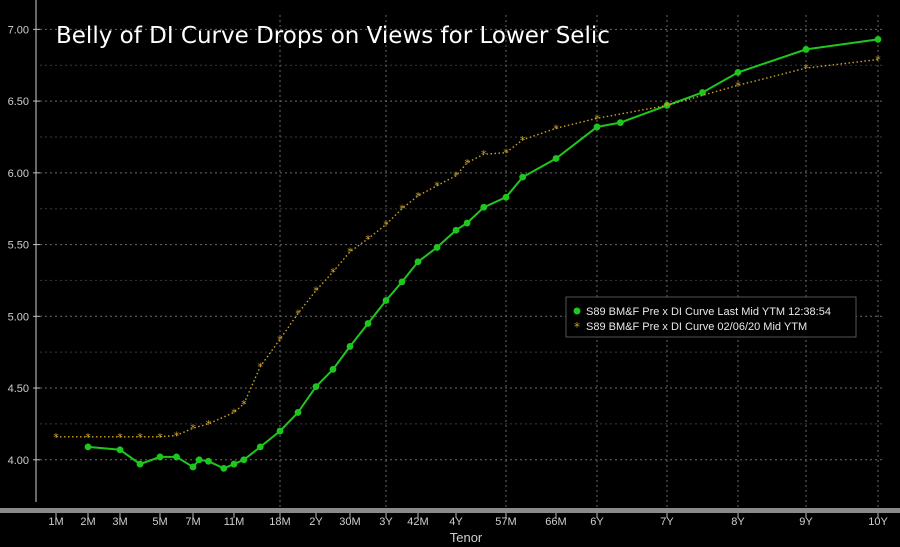 The height and width of the screenshot is (547, 900). I want to click on y-tick-label: 6.50, so click(18, 102).